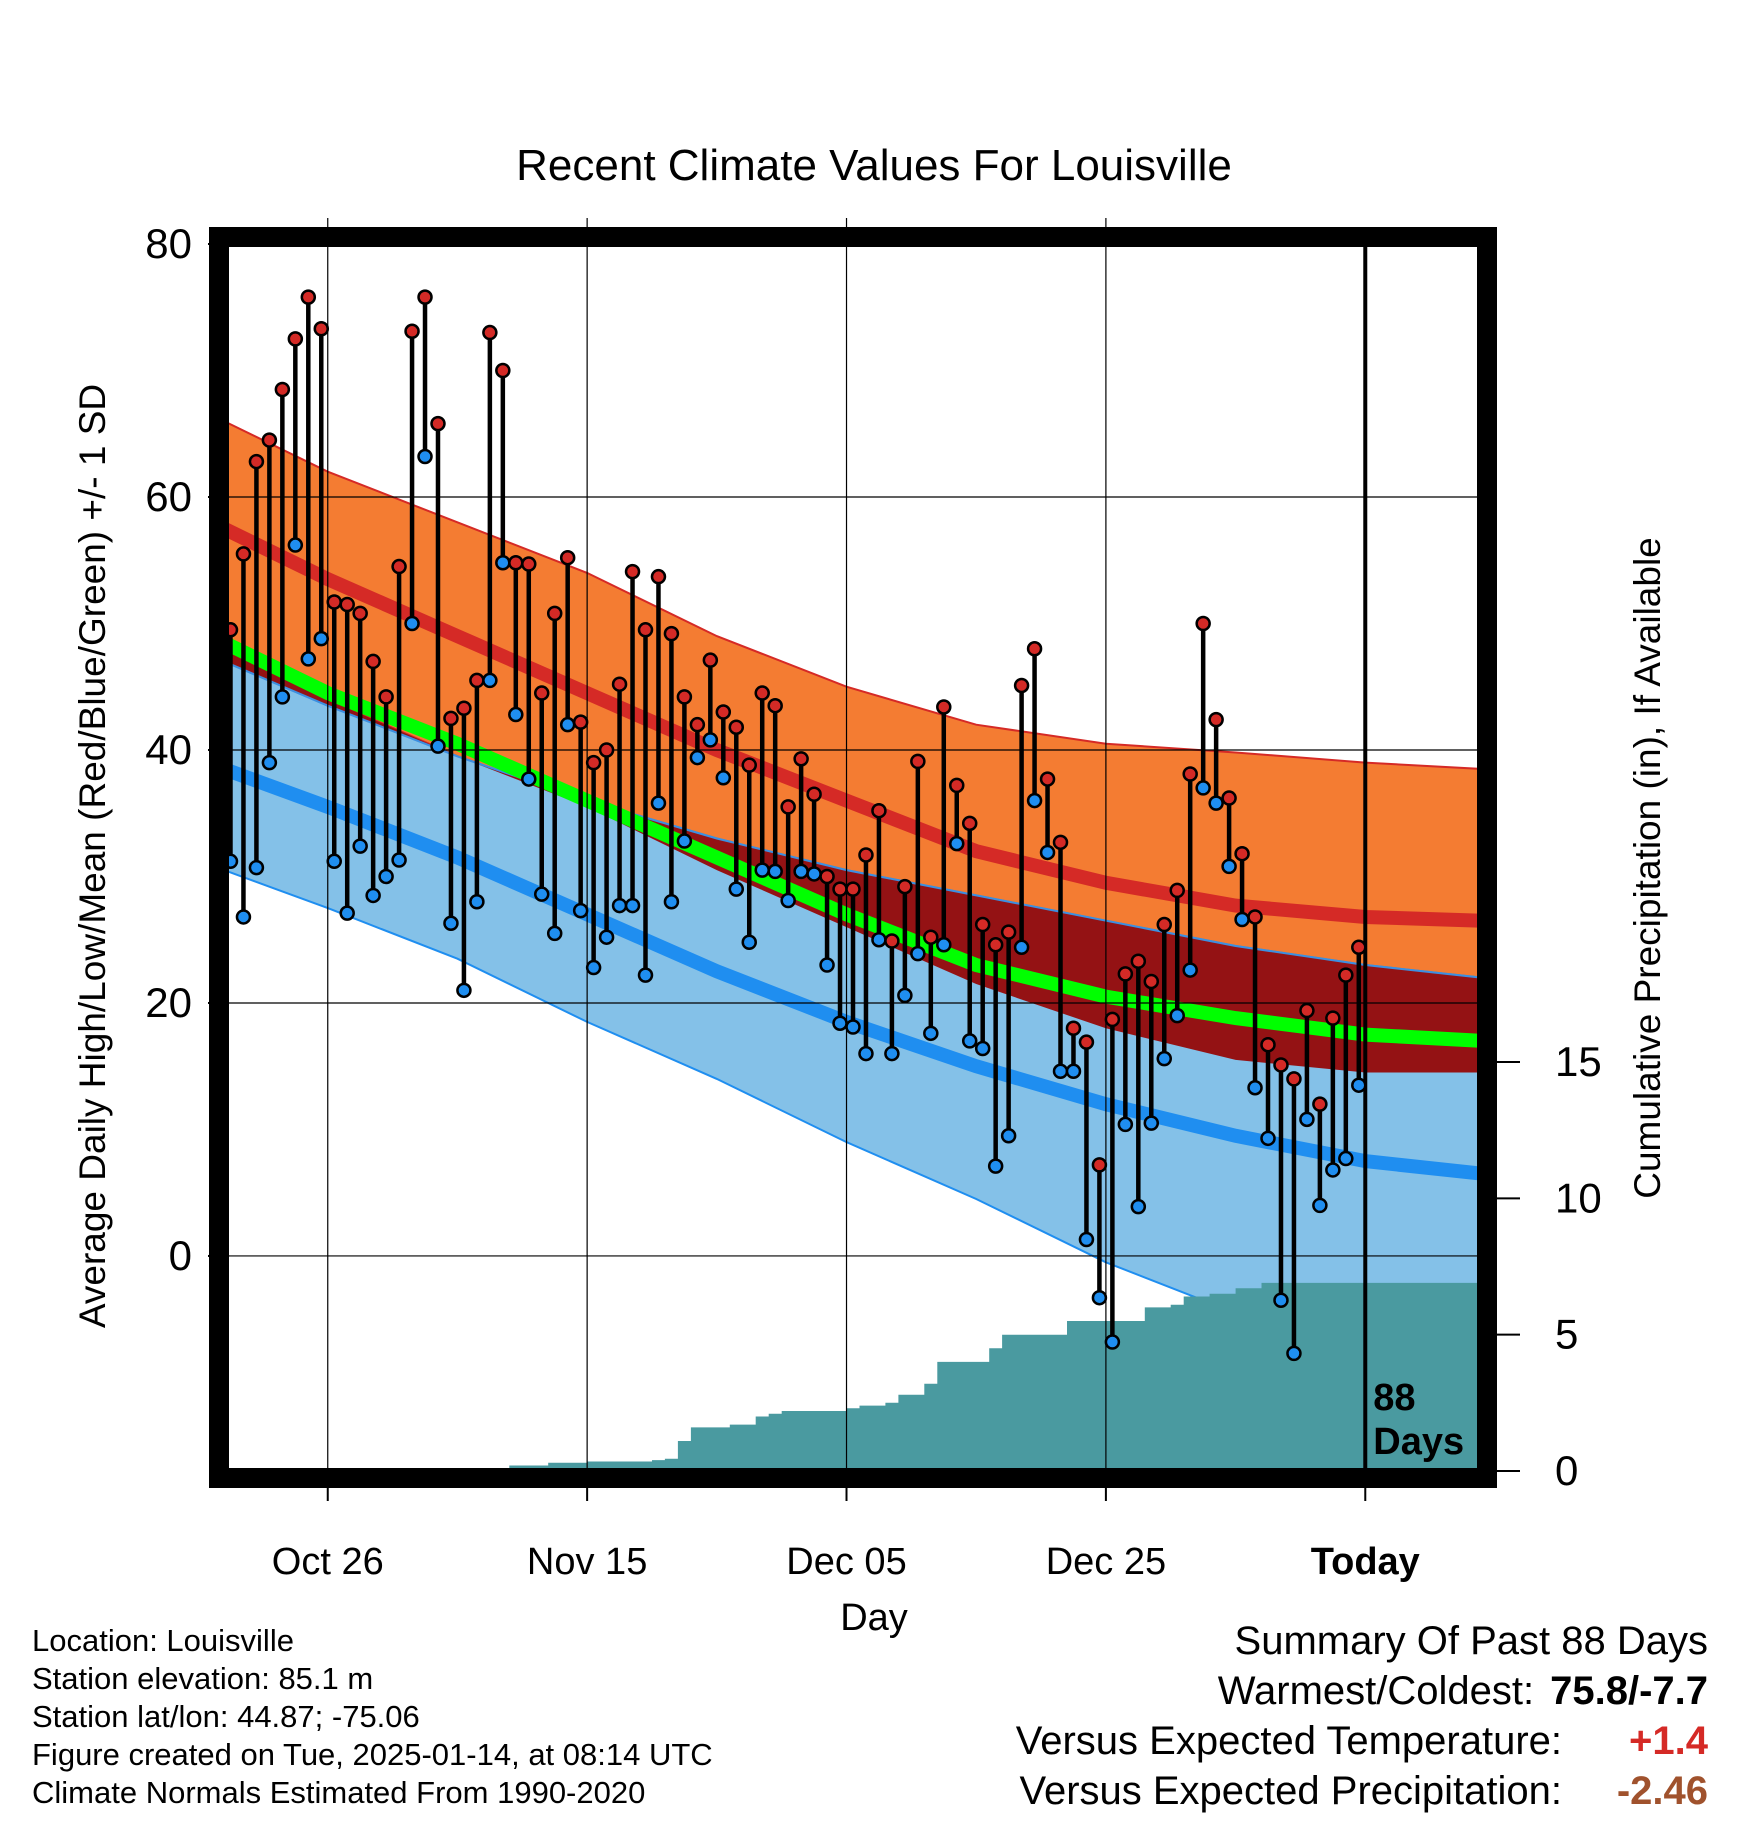 The width and height of the screenshot is (1748, 1828). What do you see at coordinates (874, 165) in the screenshot?
I see `chart-title: Recent Climate Values For Louisville` at bounding box center [874, 165].